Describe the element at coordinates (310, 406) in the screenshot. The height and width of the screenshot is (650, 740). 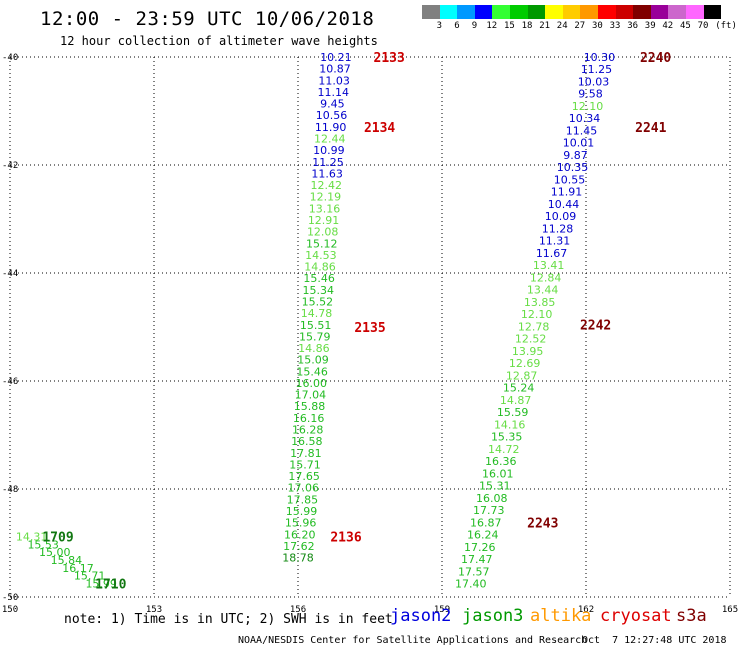
I see `wave-height-value: 15.88` at that location.